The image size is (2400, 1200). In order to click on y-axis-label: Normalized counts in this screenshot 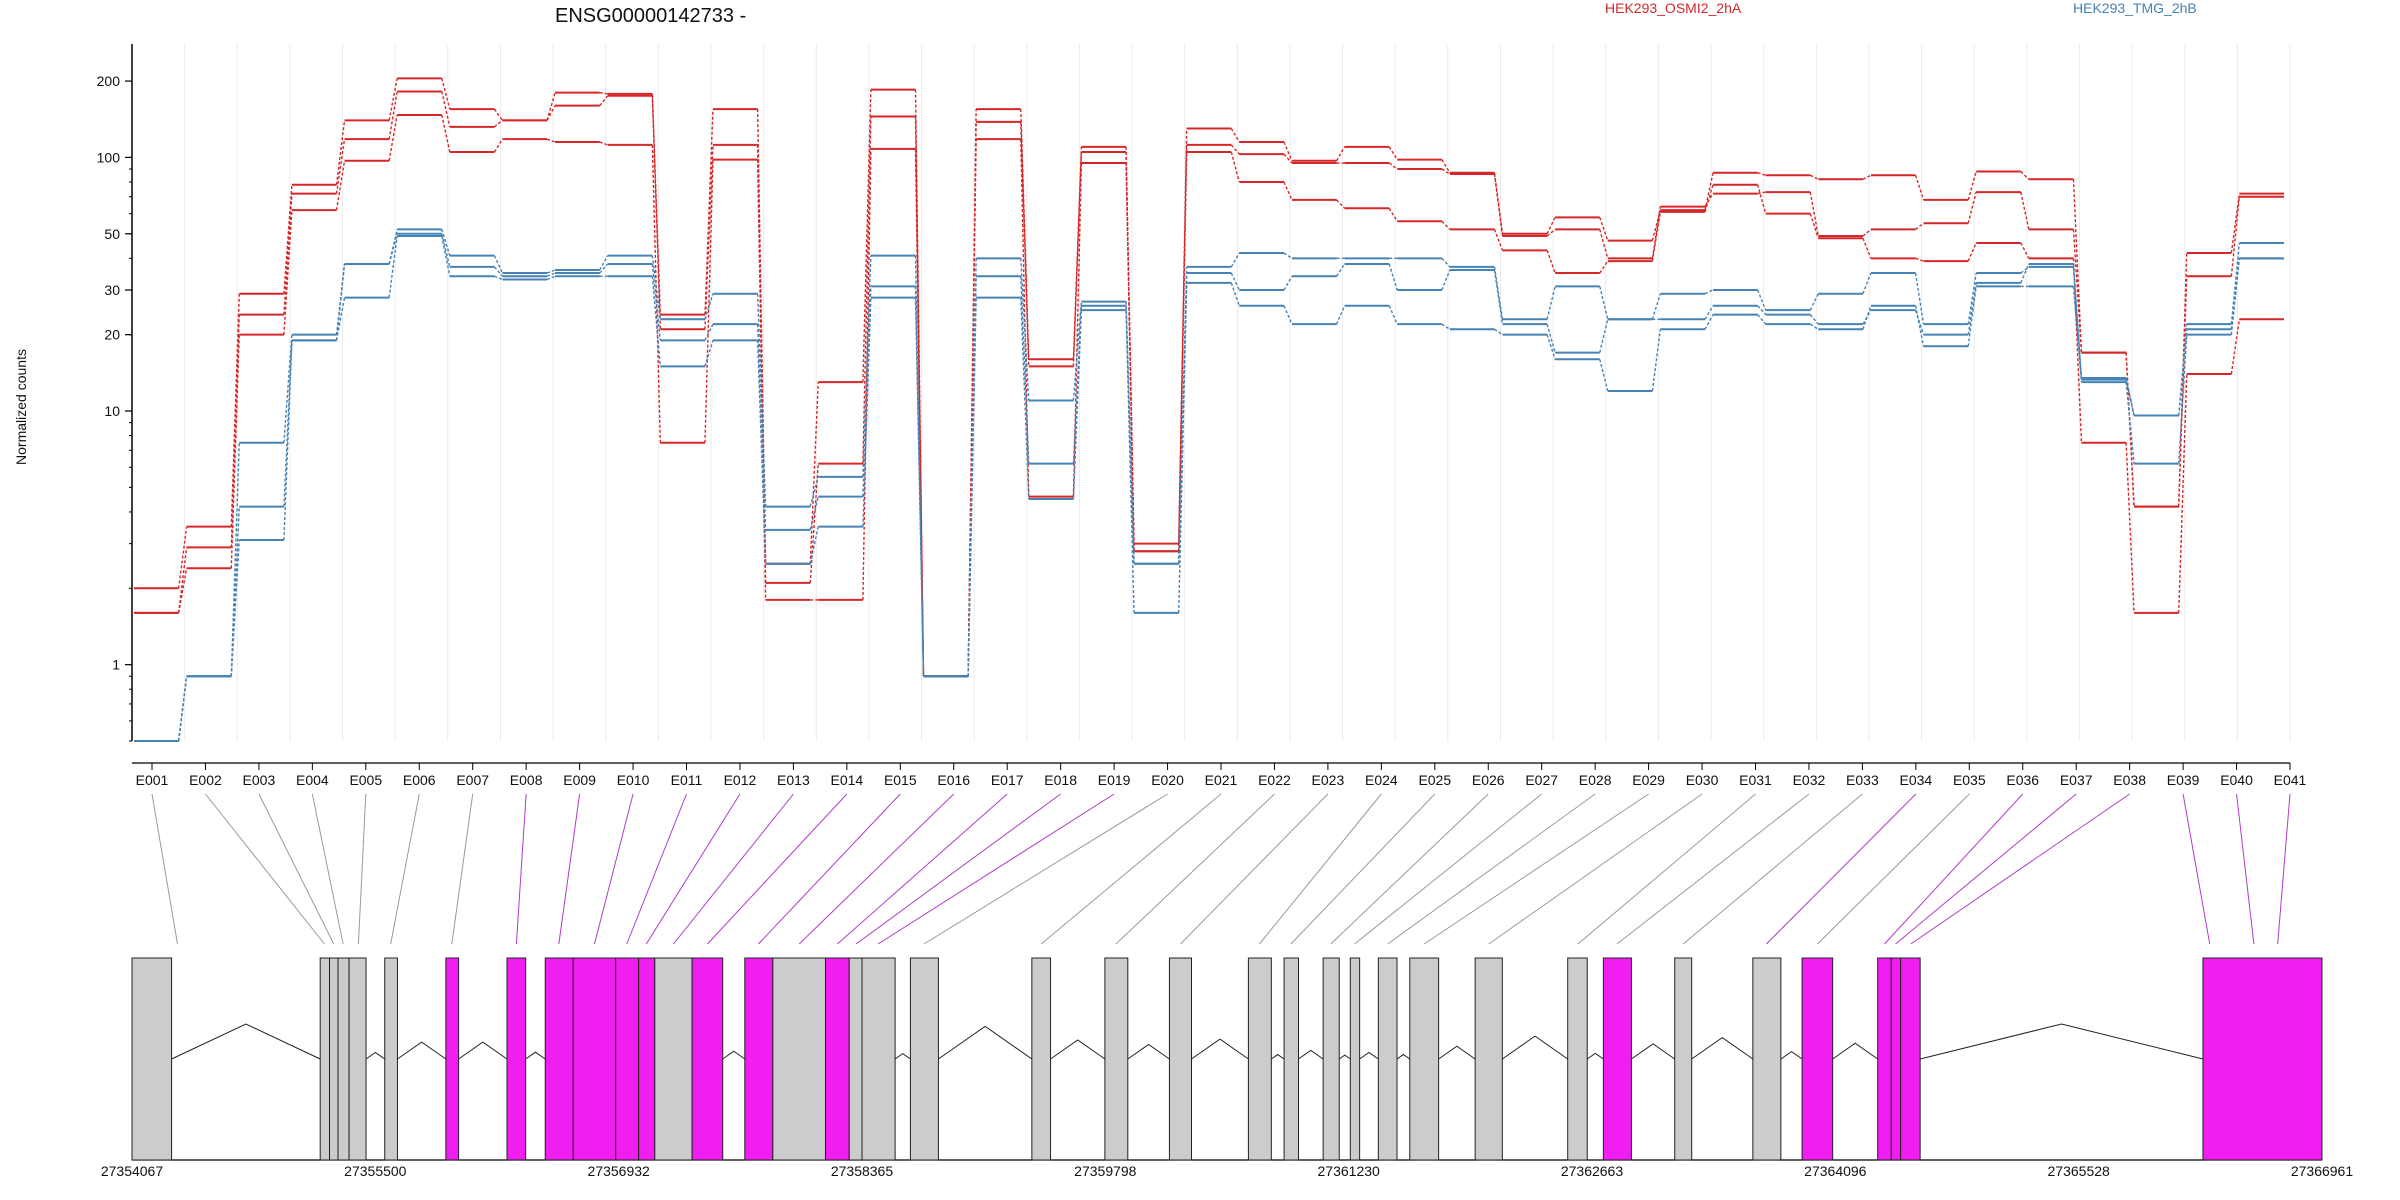, I will do `click(21, 407)`.